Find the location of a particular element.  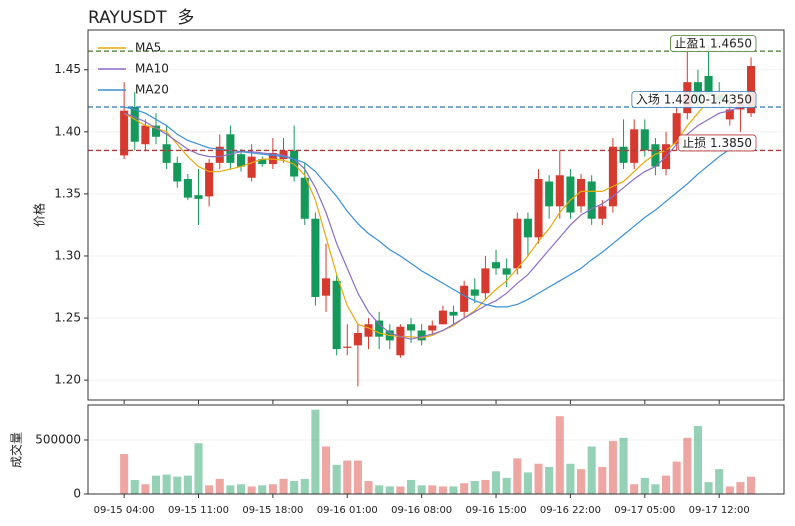

y-tick-label: 1.40 is located at coordinates (67, 131).